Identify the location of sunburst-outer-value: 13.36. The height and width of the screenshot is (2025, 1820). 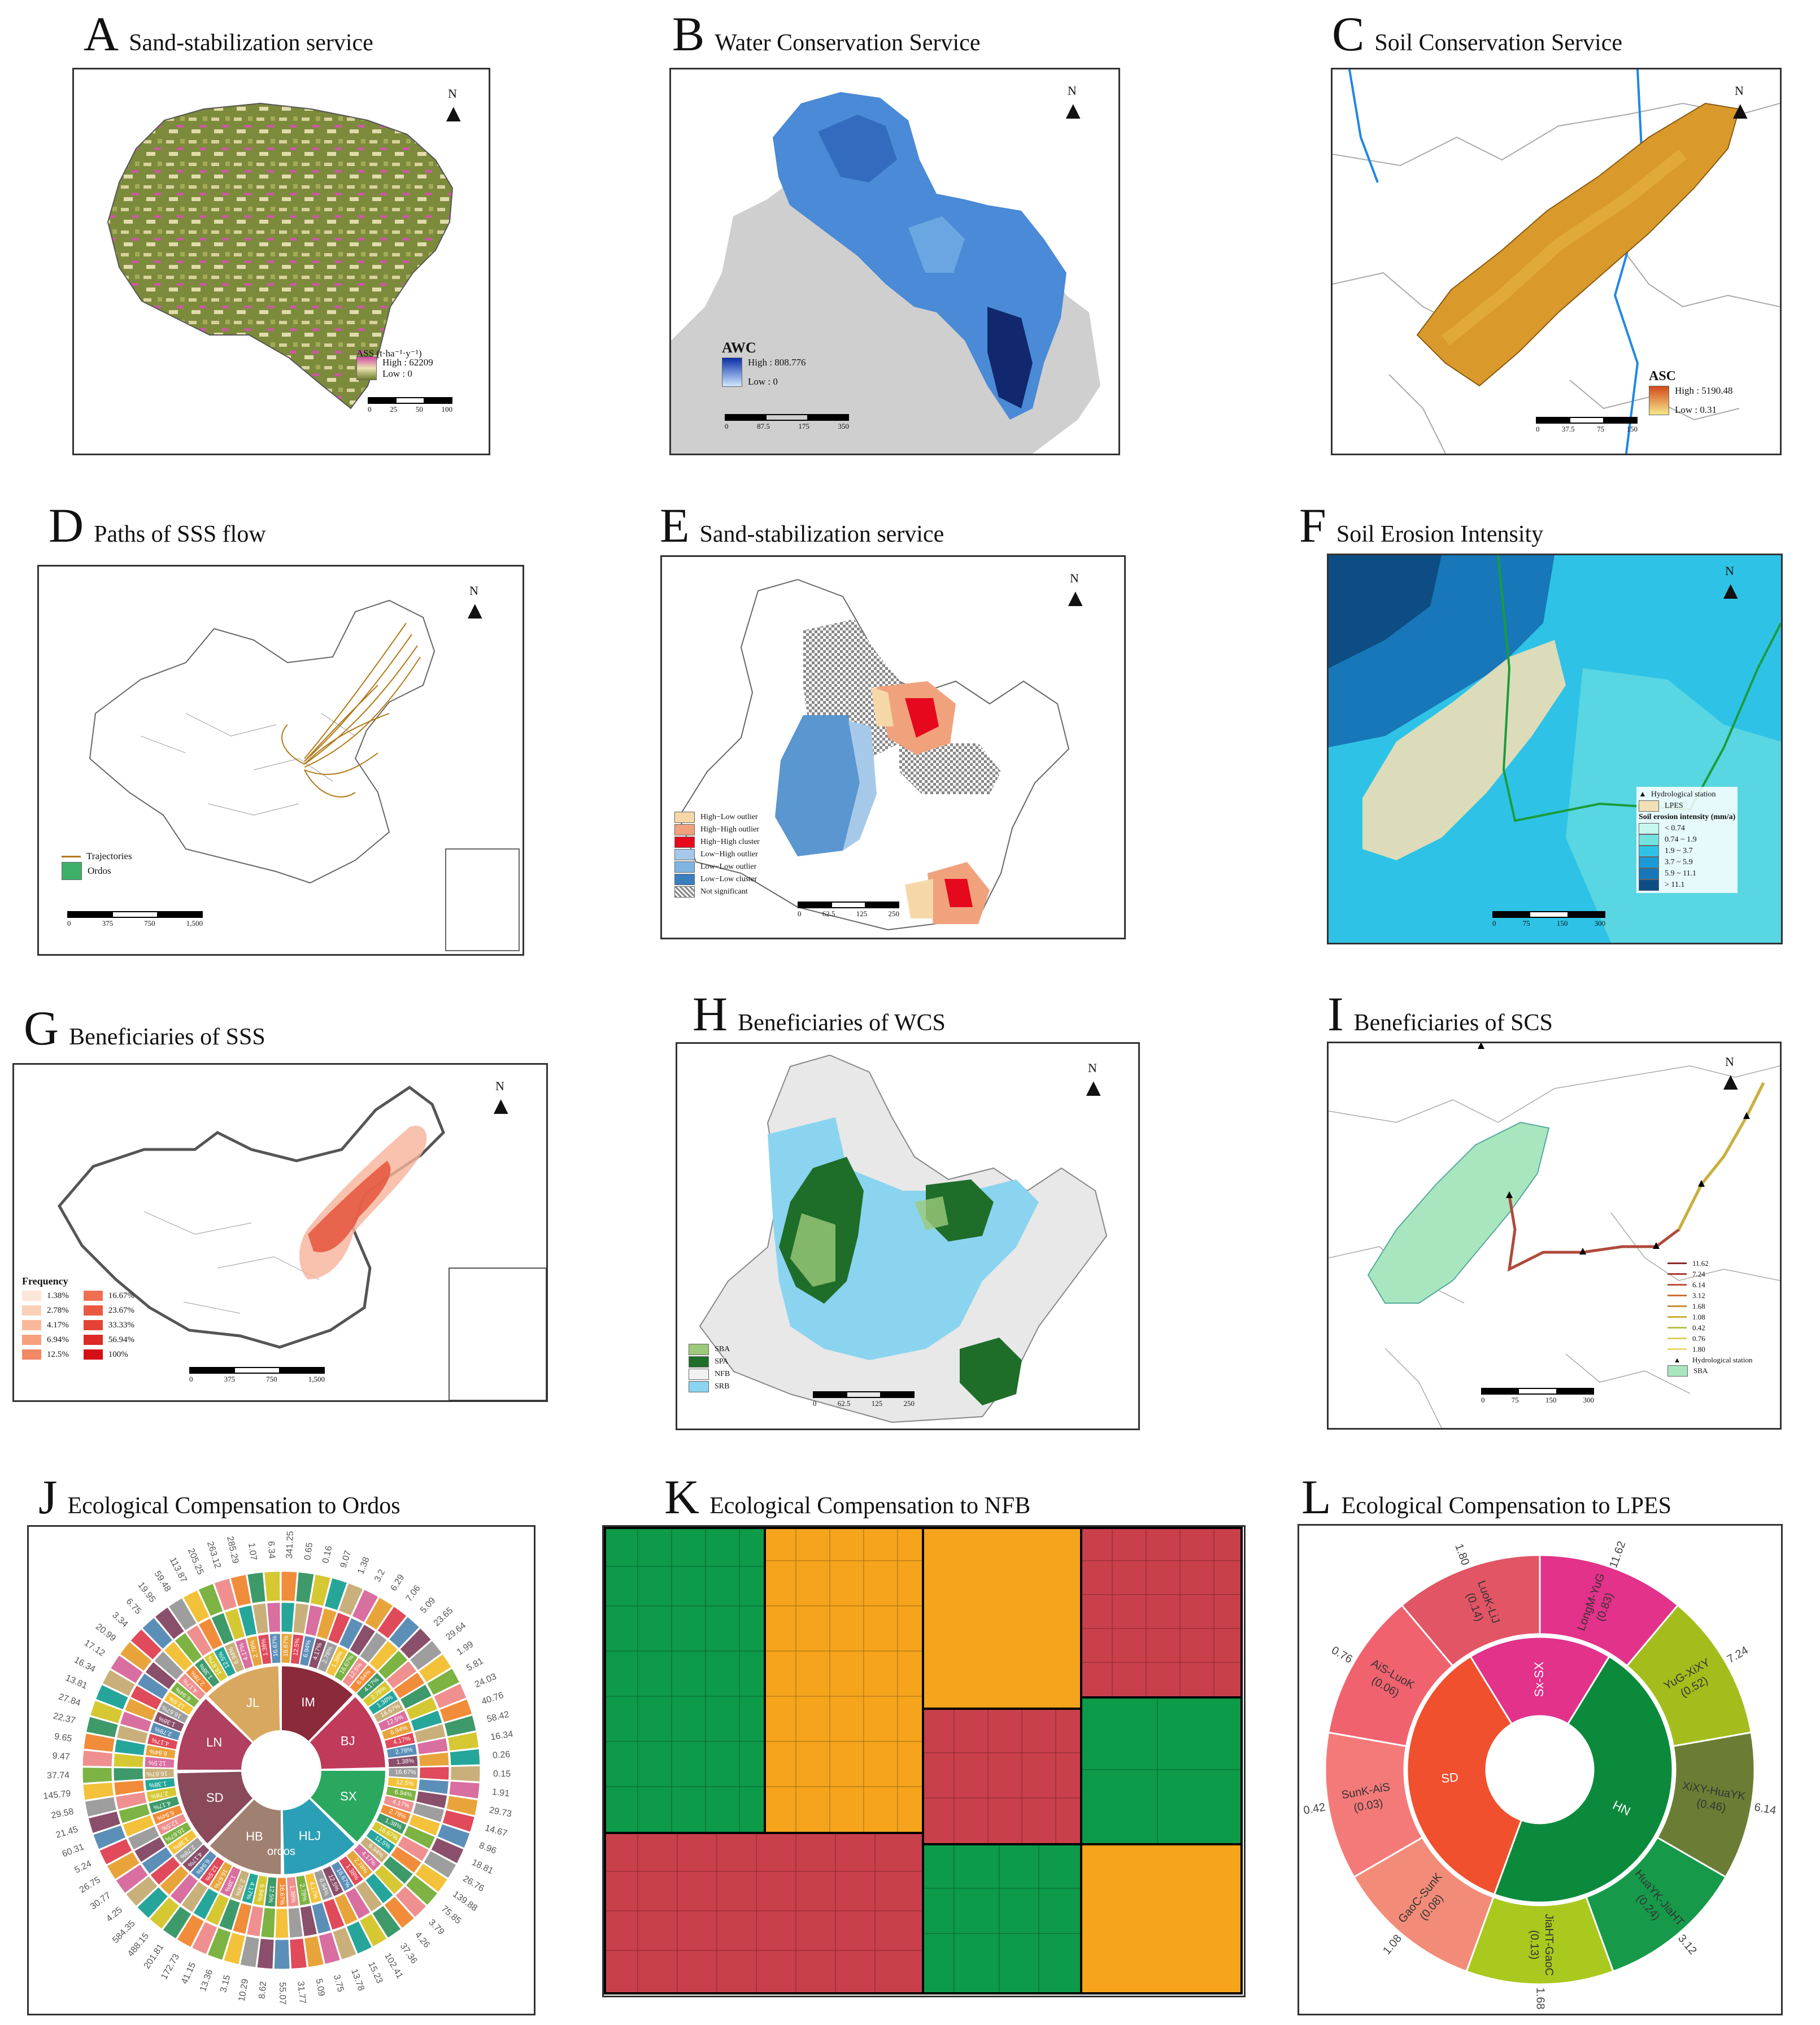
(206, 1980).